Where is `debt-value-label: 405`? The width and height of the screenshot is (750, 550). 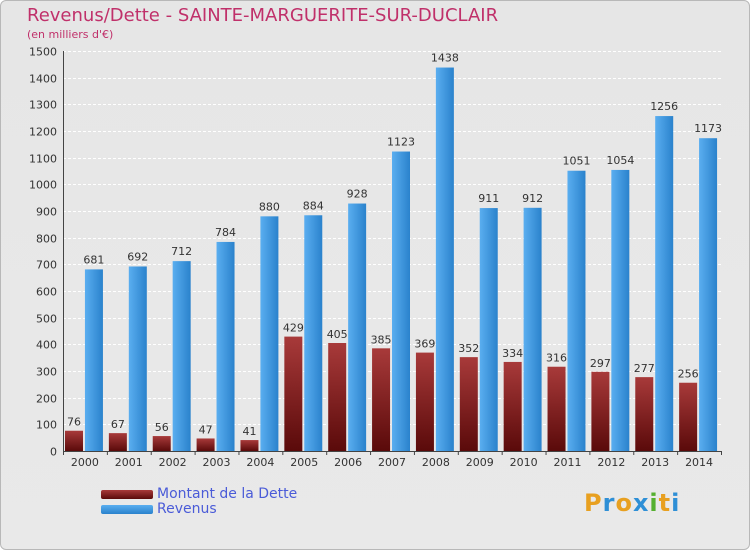 debt-value-label: 405 is located at coordinates (337, 334).